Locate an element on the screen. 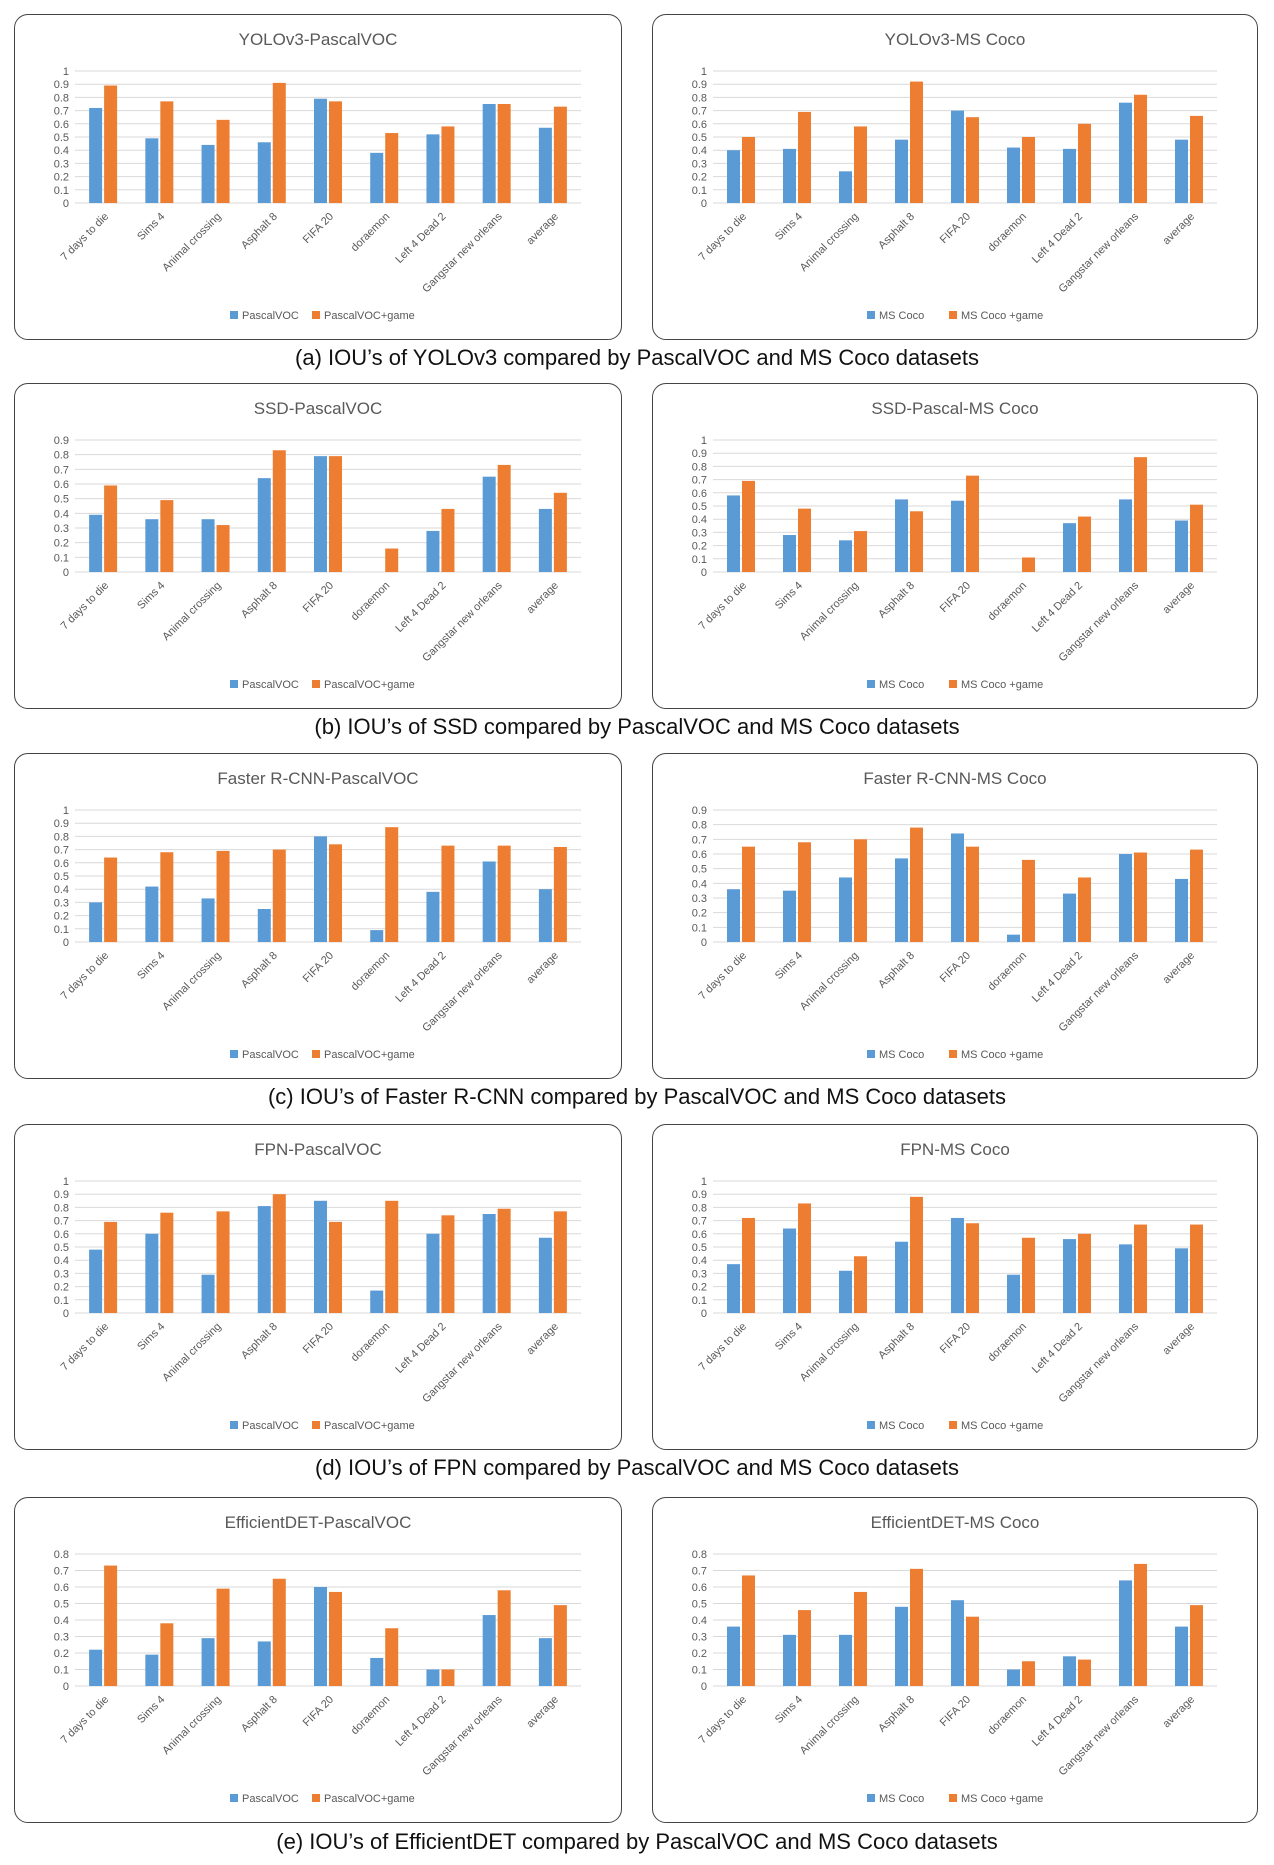  x-category-label: Left 4 Dead 2 is located at coordinates (420, 1721).